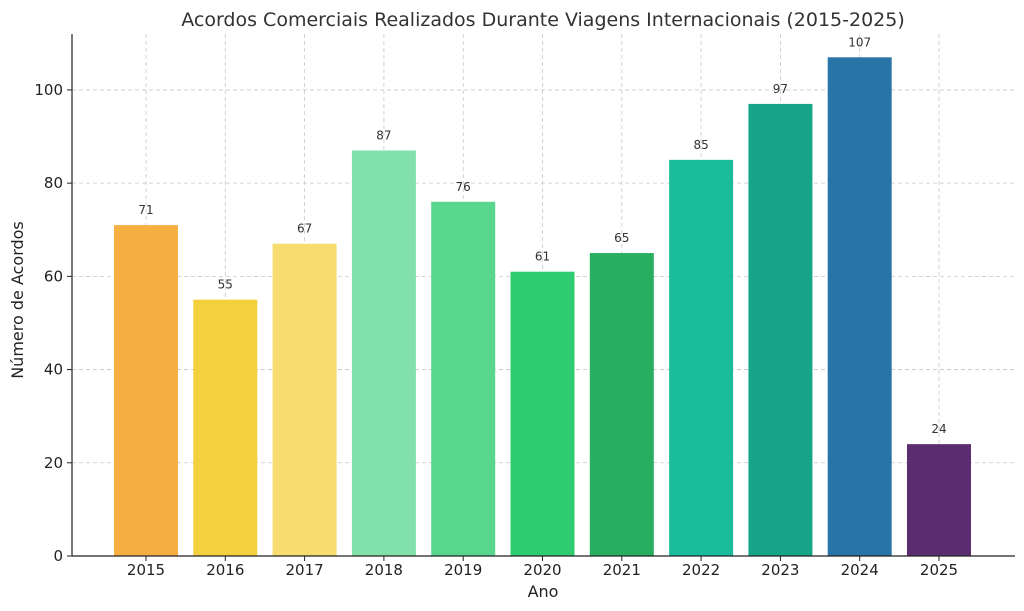  Describe the element at coordinates (48, 90) in the screenshot. I see `y-tick-label: 100` at that location.